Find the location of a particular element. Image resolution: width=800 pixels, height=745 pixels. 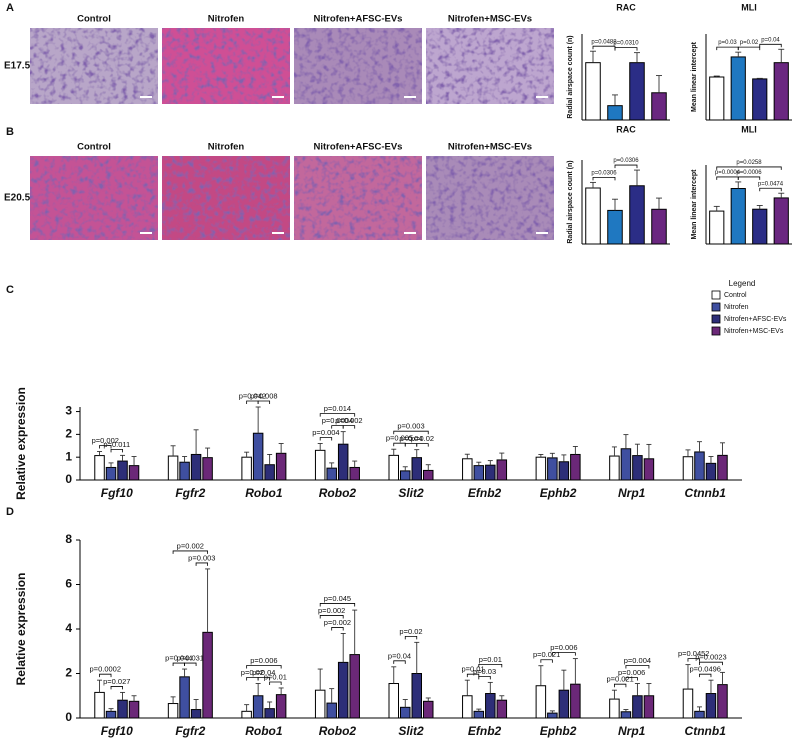

category-label: Fgfr2 is located at coordinates (190, 731).